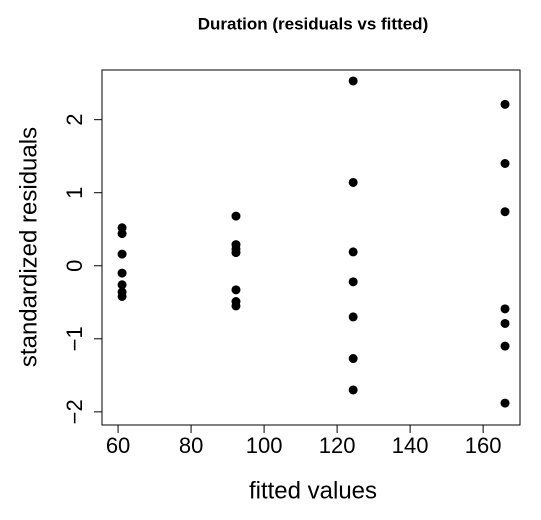 Image resolution: width=541 pixels, height=520 pixels. What do you see at coordinates (313, 23) in the screenshot?
I see `chart-title: Duration (residuals vs fitted)` at bounding box center [313, 23].